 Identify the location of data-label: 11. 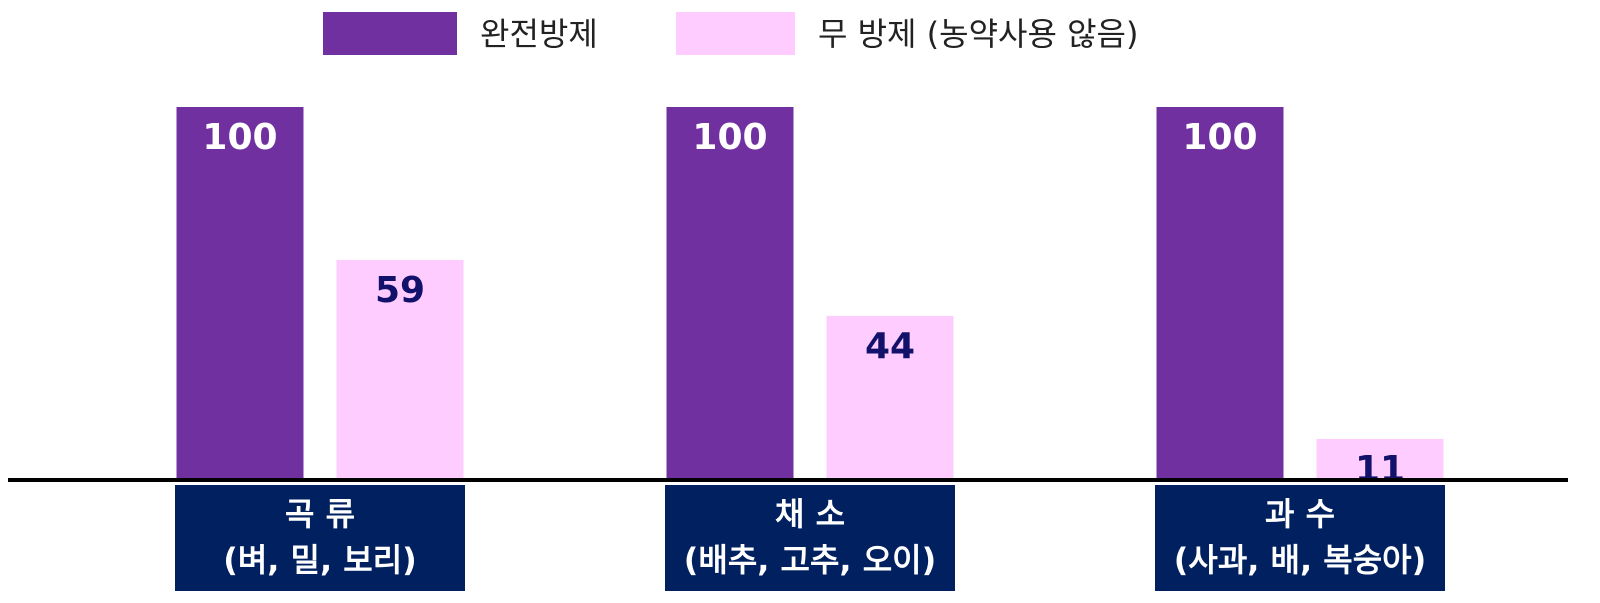
(1380, 469).